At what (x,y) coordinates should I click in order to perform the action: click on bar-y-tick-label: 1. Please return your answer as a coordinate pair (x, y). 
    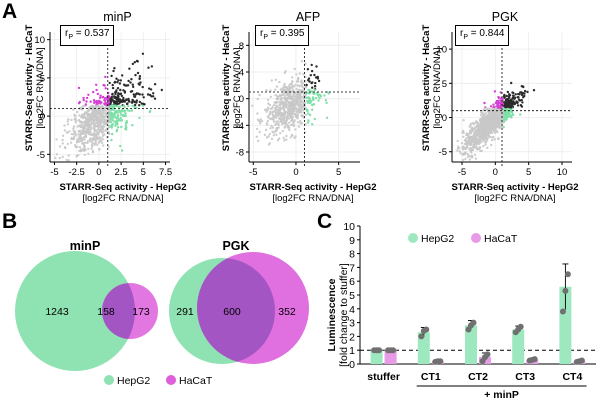
    Looking at the image, I should click on (352, 351).